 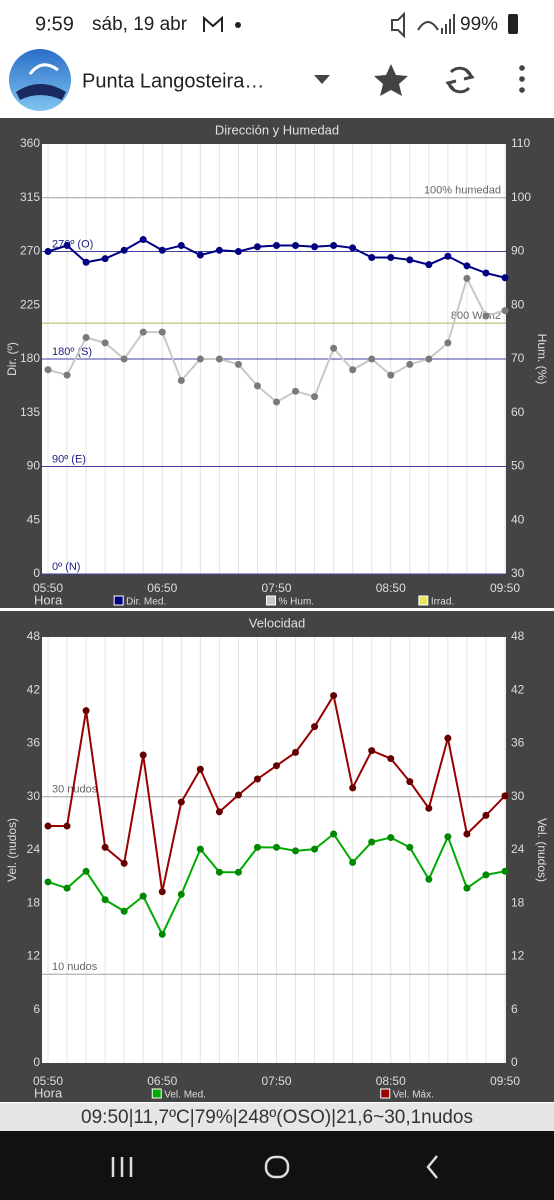 What do you see at coordinates (518, 849) in the screenshot?
I see `y2-tick-label: 24` at bounding box center [518, 849].